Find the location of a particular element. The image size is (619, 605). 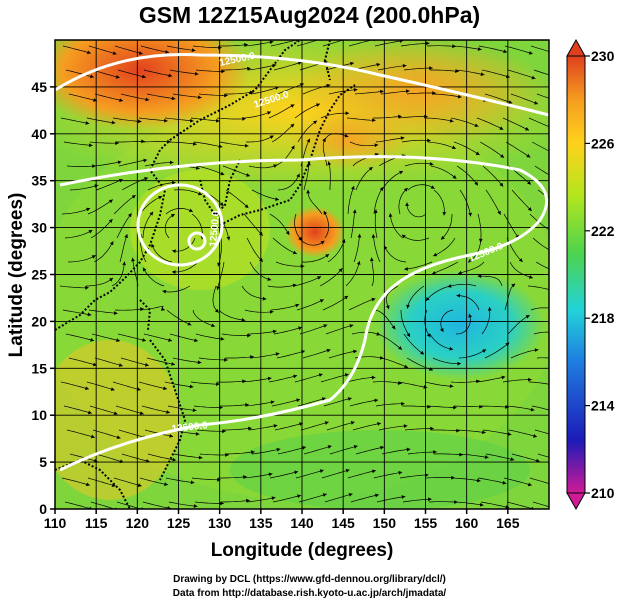

y-tick-label: 35 is located at coordinates (39, 181).